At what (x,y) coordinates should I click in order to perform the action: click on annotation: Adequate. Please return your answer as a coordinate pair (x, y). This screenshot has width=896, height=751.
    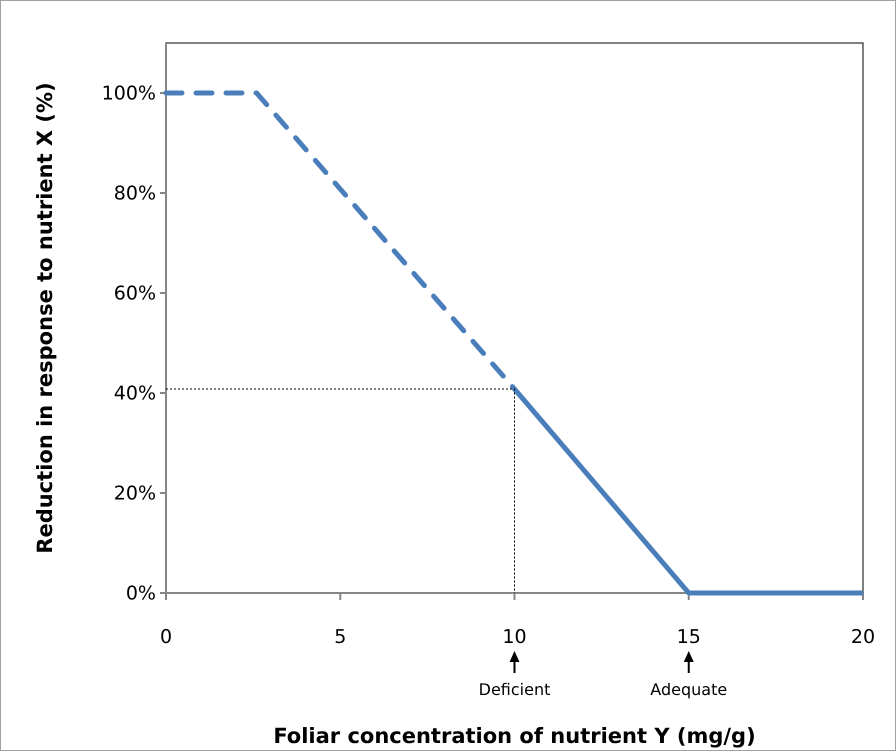
    Looking at the image, I should click on (689, 689).